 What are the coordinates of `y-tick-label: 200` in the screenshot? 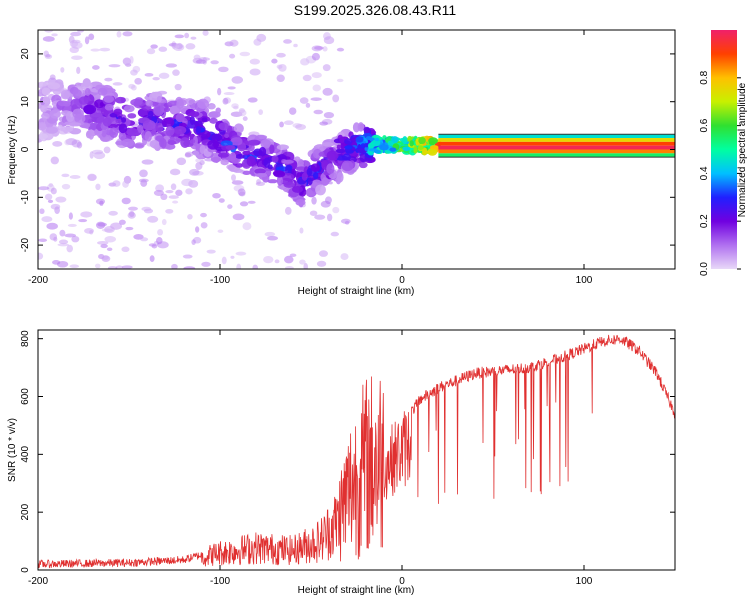 It's located at (25, 511).